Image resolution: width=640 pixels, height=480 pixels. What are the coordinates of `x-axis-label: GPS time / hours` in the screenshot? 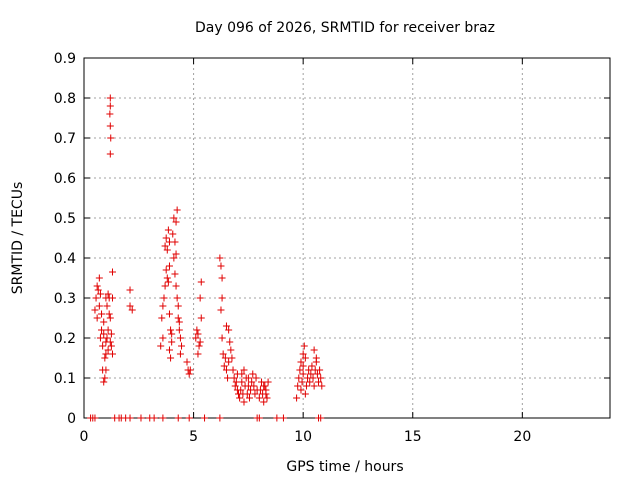 It's located at (344, 467).